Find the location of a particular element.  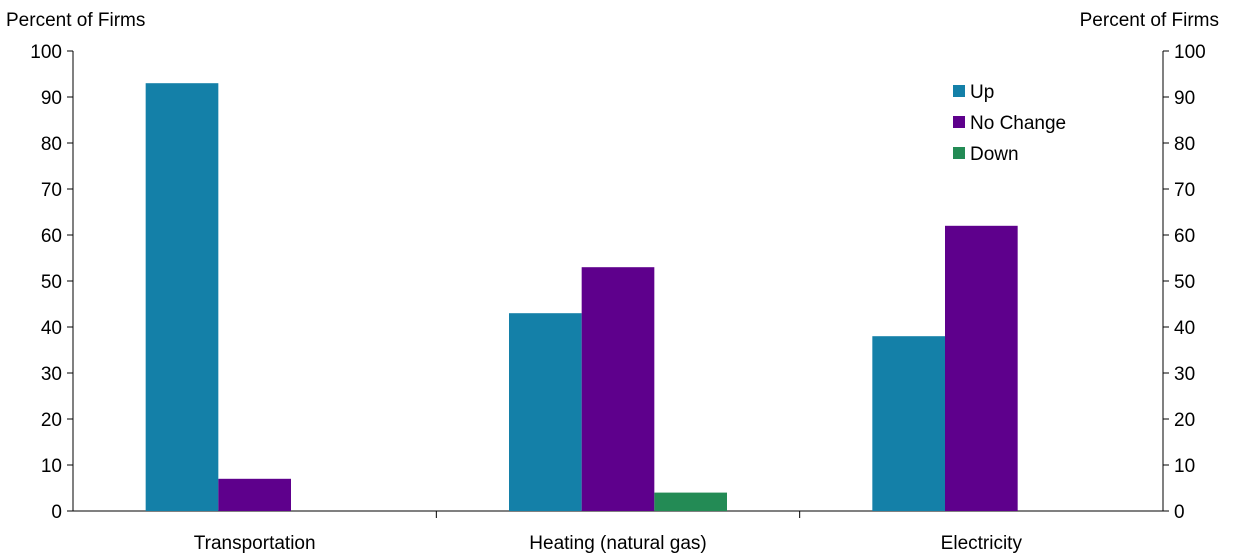

left-tick-label: 70 is located at coordinates (51, 190).